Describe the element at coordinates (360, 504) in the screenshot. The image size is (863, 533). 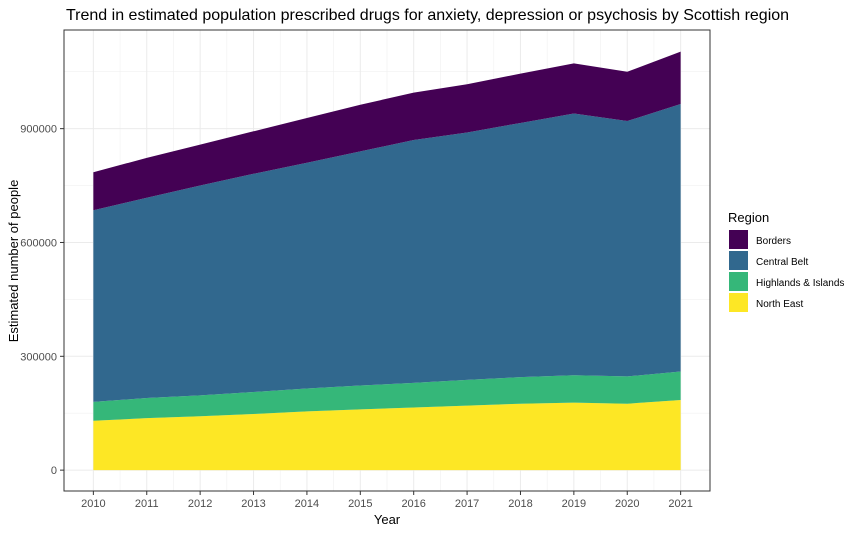
I see `x-tick-label: 2015` at that location.